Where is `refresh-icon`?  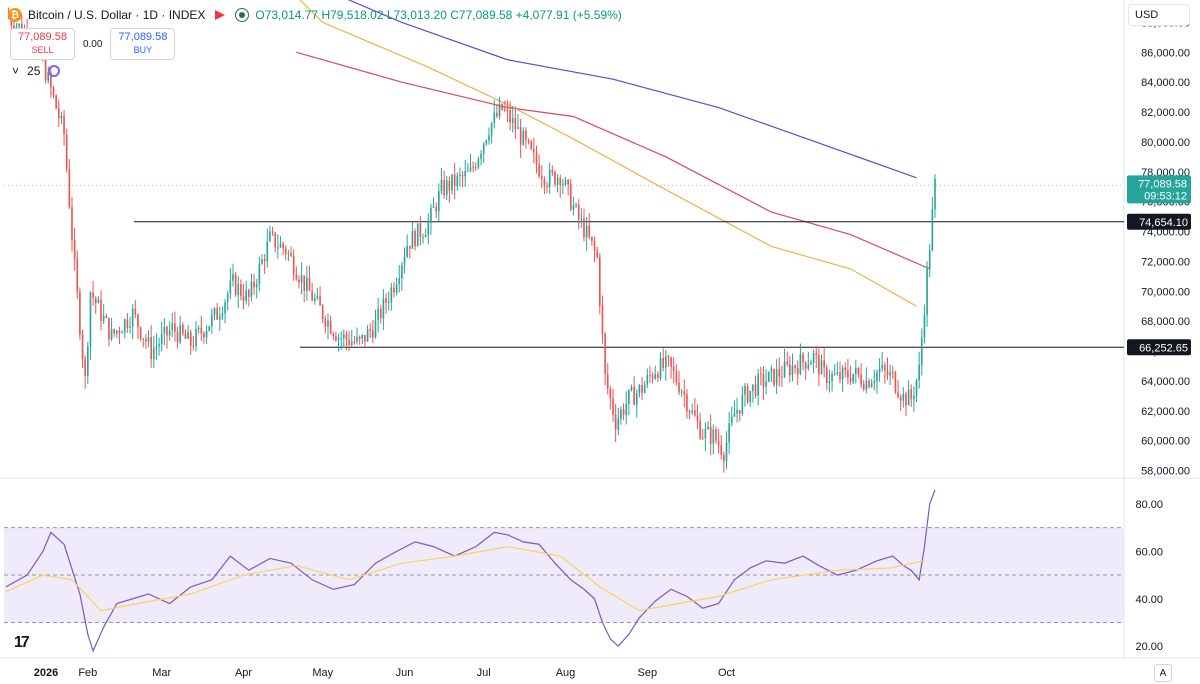
refresh-icon is located at coordinates (54, 71).